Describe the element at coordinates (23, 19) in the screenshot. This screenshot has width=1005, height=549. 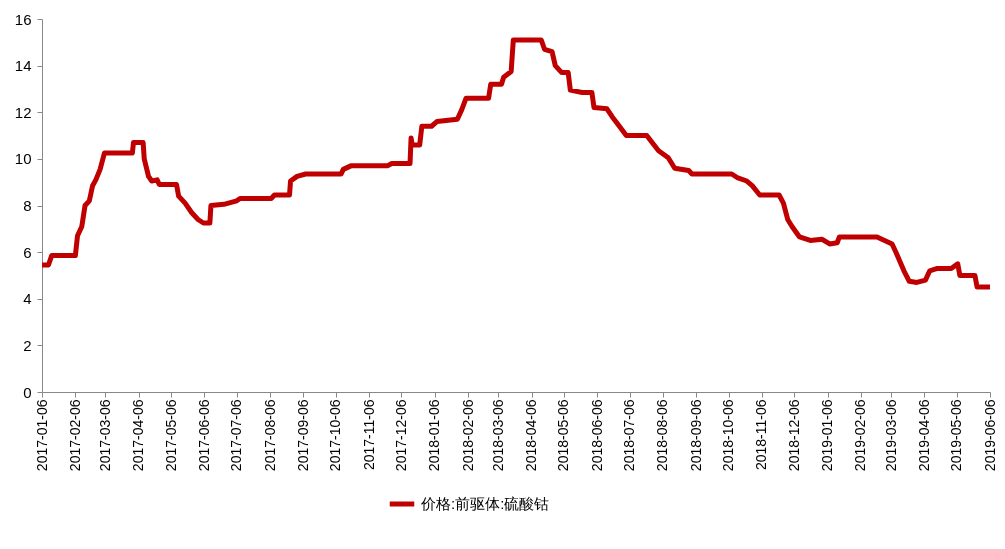
I see `y-tick-label: 16` at that location.